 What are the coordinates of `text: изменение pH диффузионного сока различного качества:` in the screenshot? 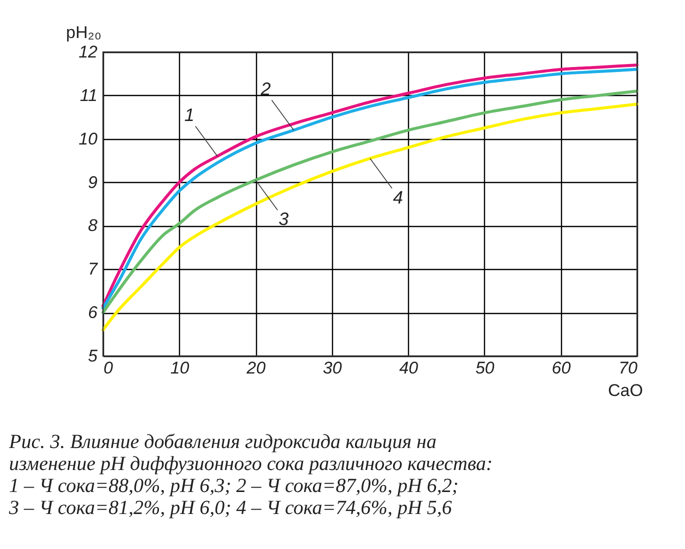 It's located at (251, 464).